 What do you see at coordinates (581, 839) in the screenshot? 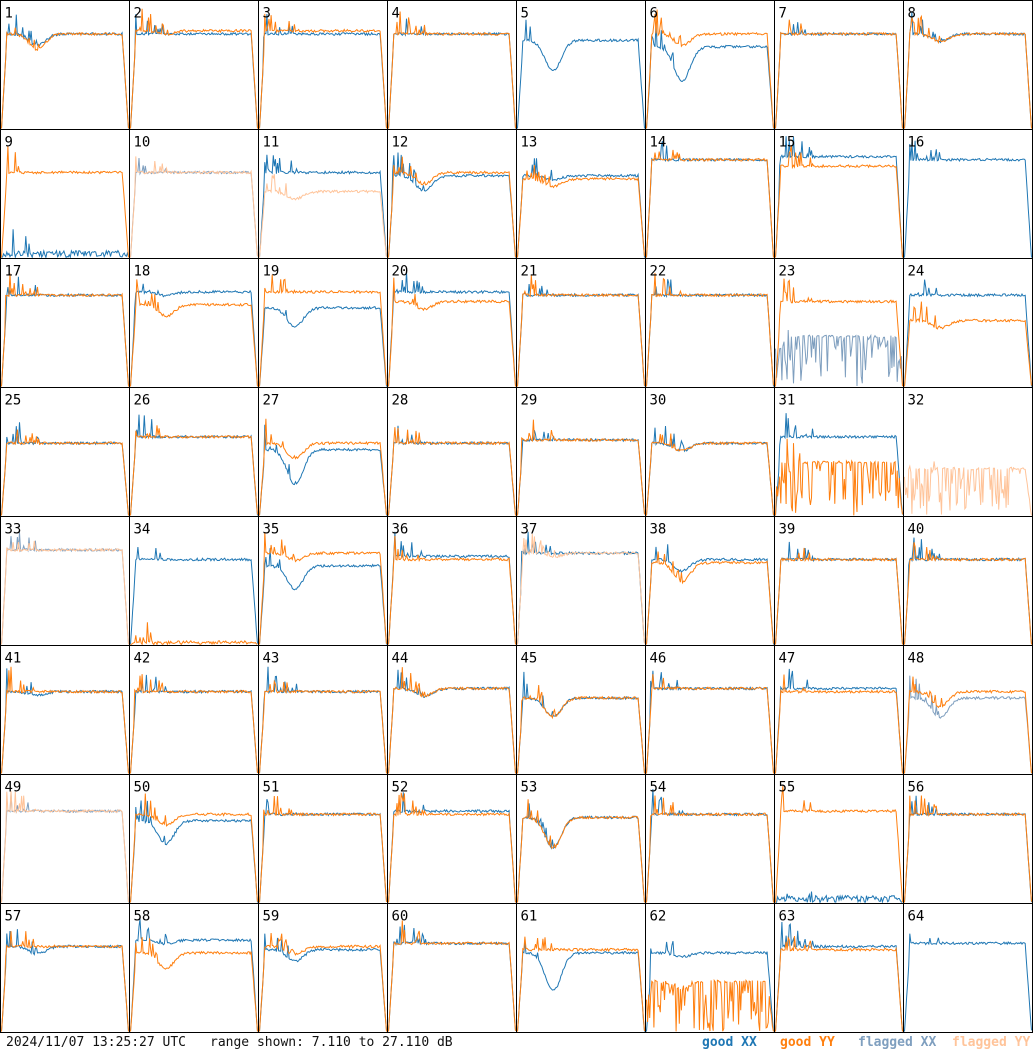
I see `panel-53: 53` at bounding box center [581, 839].